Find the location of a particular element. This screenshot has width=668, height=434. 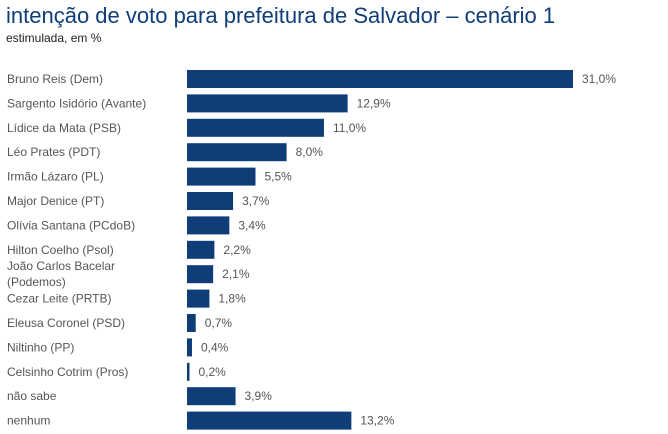

value-label: 31,0% is located at coordinates (599, 79).